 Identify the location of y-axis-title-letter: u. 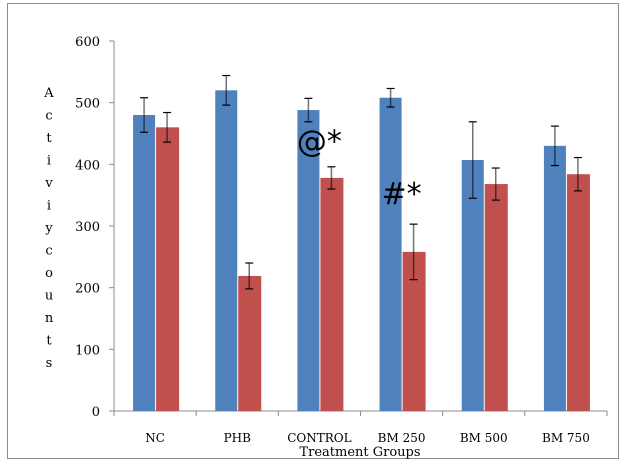
(49, 296).